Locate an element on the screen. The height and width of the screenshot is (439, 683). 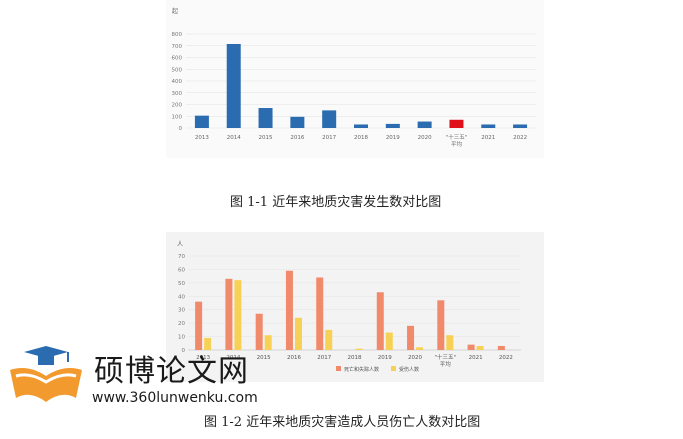
y-tick-label: 50 is located at coordinates (181, 284).